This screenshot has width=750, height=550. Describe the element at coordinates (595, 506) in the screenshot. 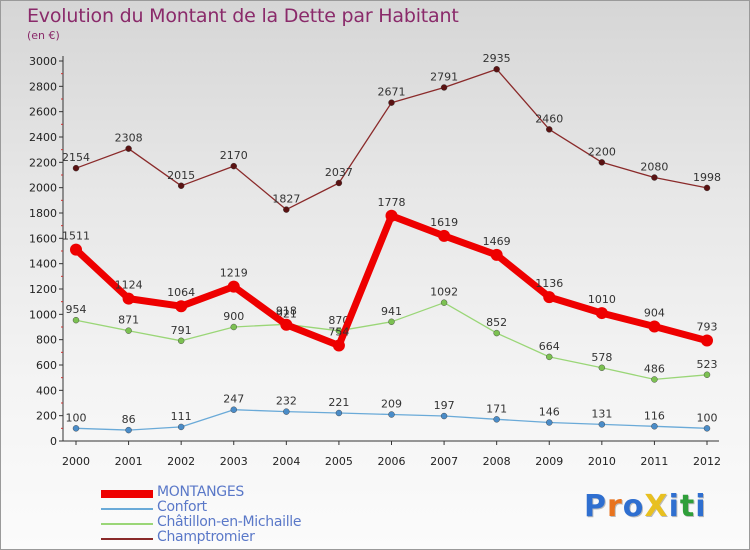

I see `logo-letter: P` at that location.